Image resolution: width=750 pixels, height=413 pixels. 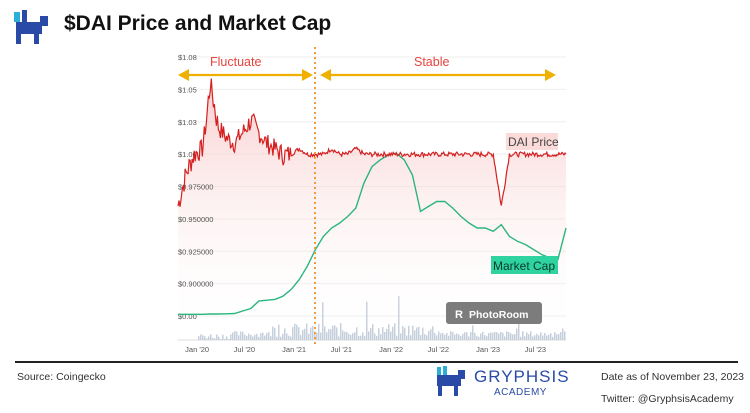 What do you see at coordinates (187, 122) in the screenshot?
I see `y-tick-label: $1.03` at bounding box center [187, 122].